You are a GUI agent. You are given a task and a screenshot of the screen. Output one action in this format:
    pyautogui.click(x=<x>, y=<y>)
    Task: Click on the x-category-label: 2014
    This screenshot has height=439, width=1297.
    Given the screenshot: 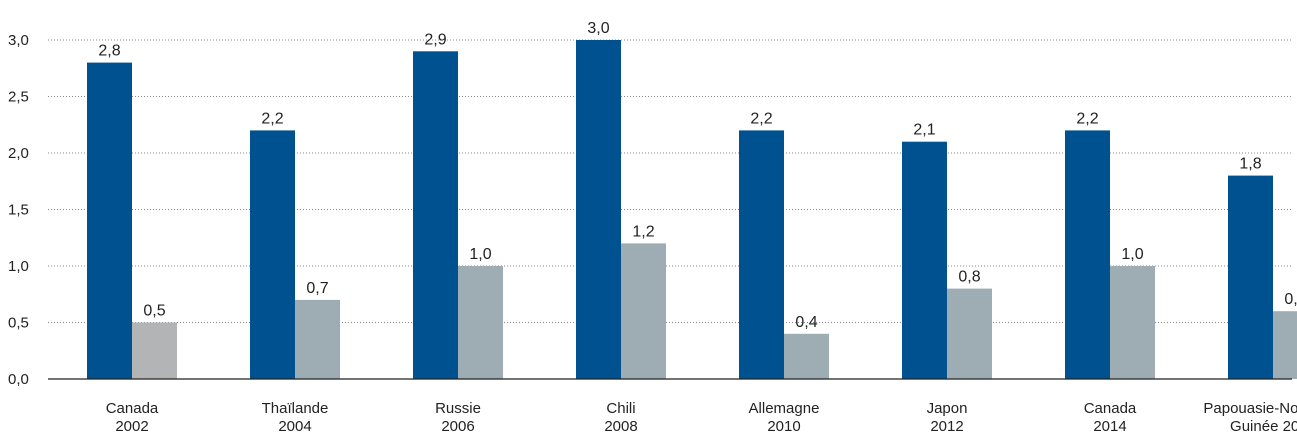 What is the action you would take?
    pyautogui.click(x=1109, y=426)
    